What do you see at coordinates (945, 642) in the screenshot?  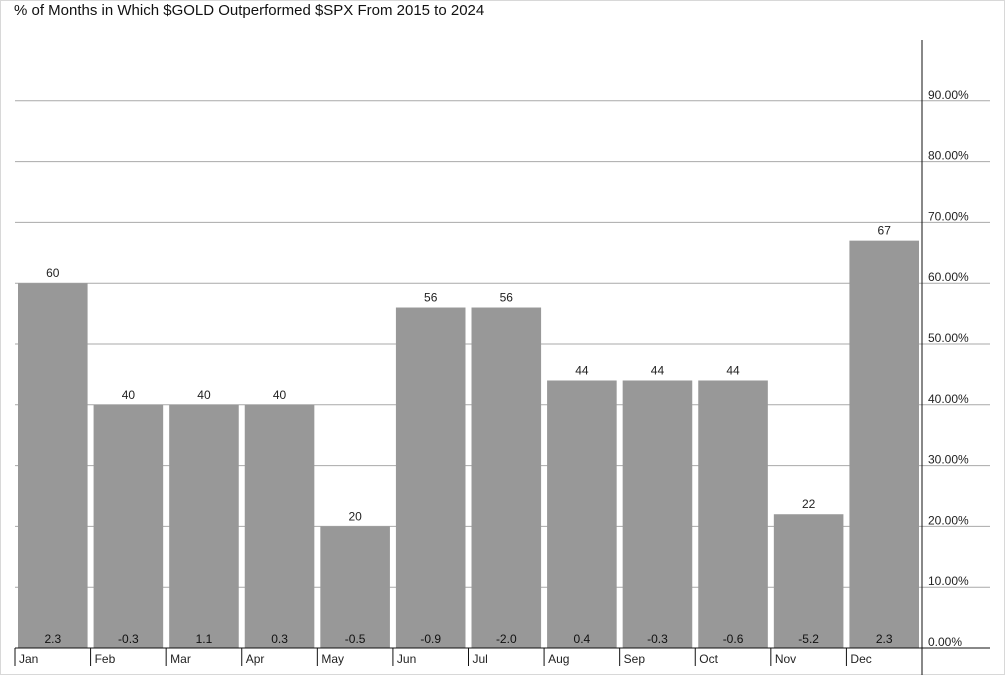 I see `y-tick-label: 0.00%` at bounding box center [945, 642].